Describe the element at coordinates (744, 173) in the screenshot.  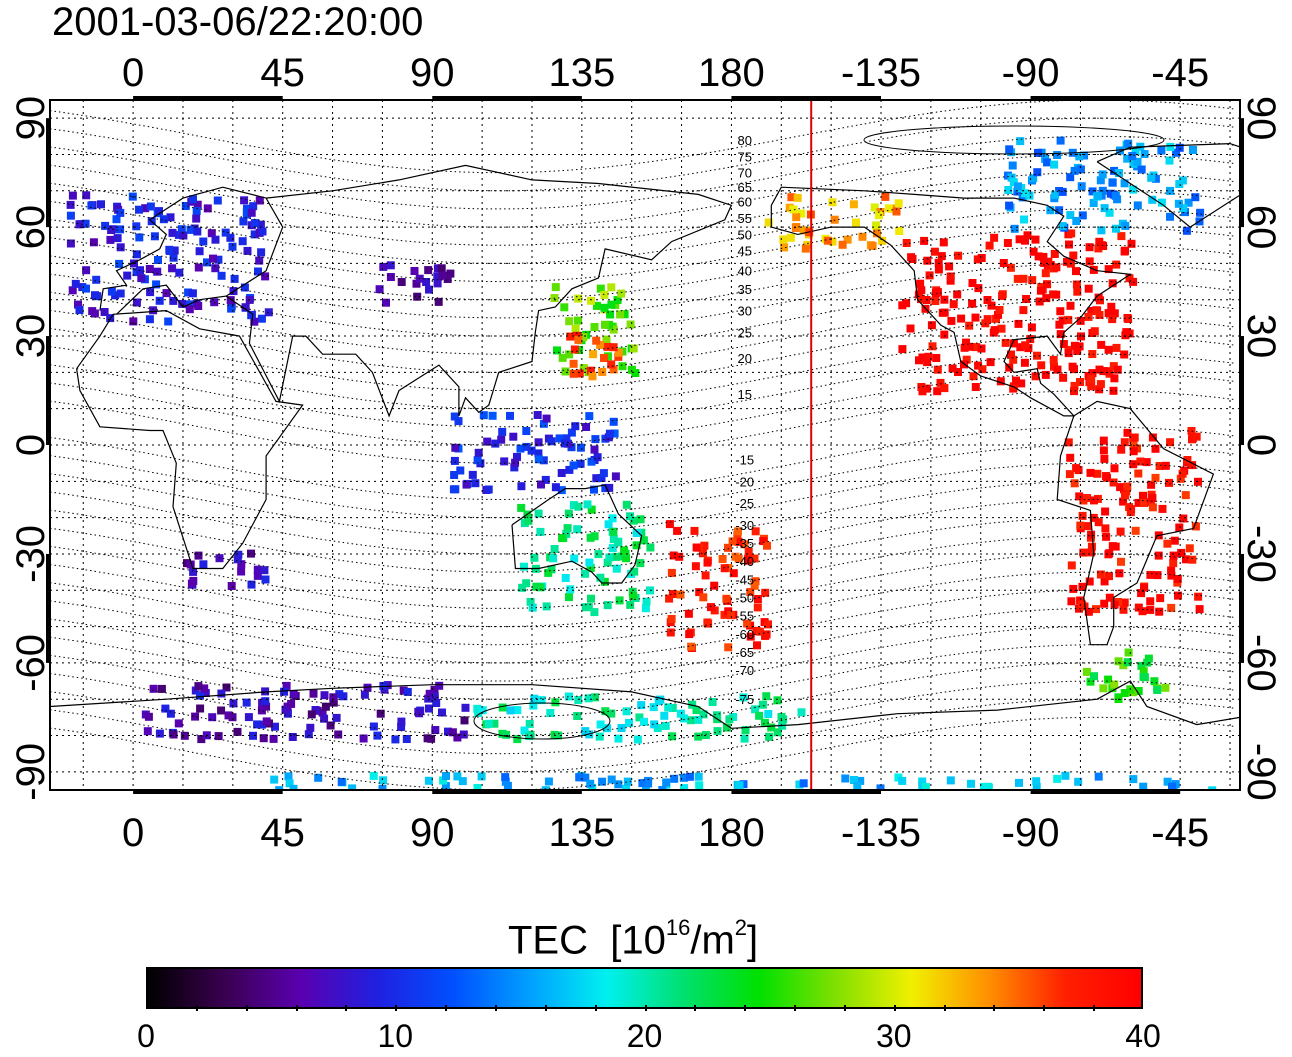
I see `contour-label: 70` at that location.